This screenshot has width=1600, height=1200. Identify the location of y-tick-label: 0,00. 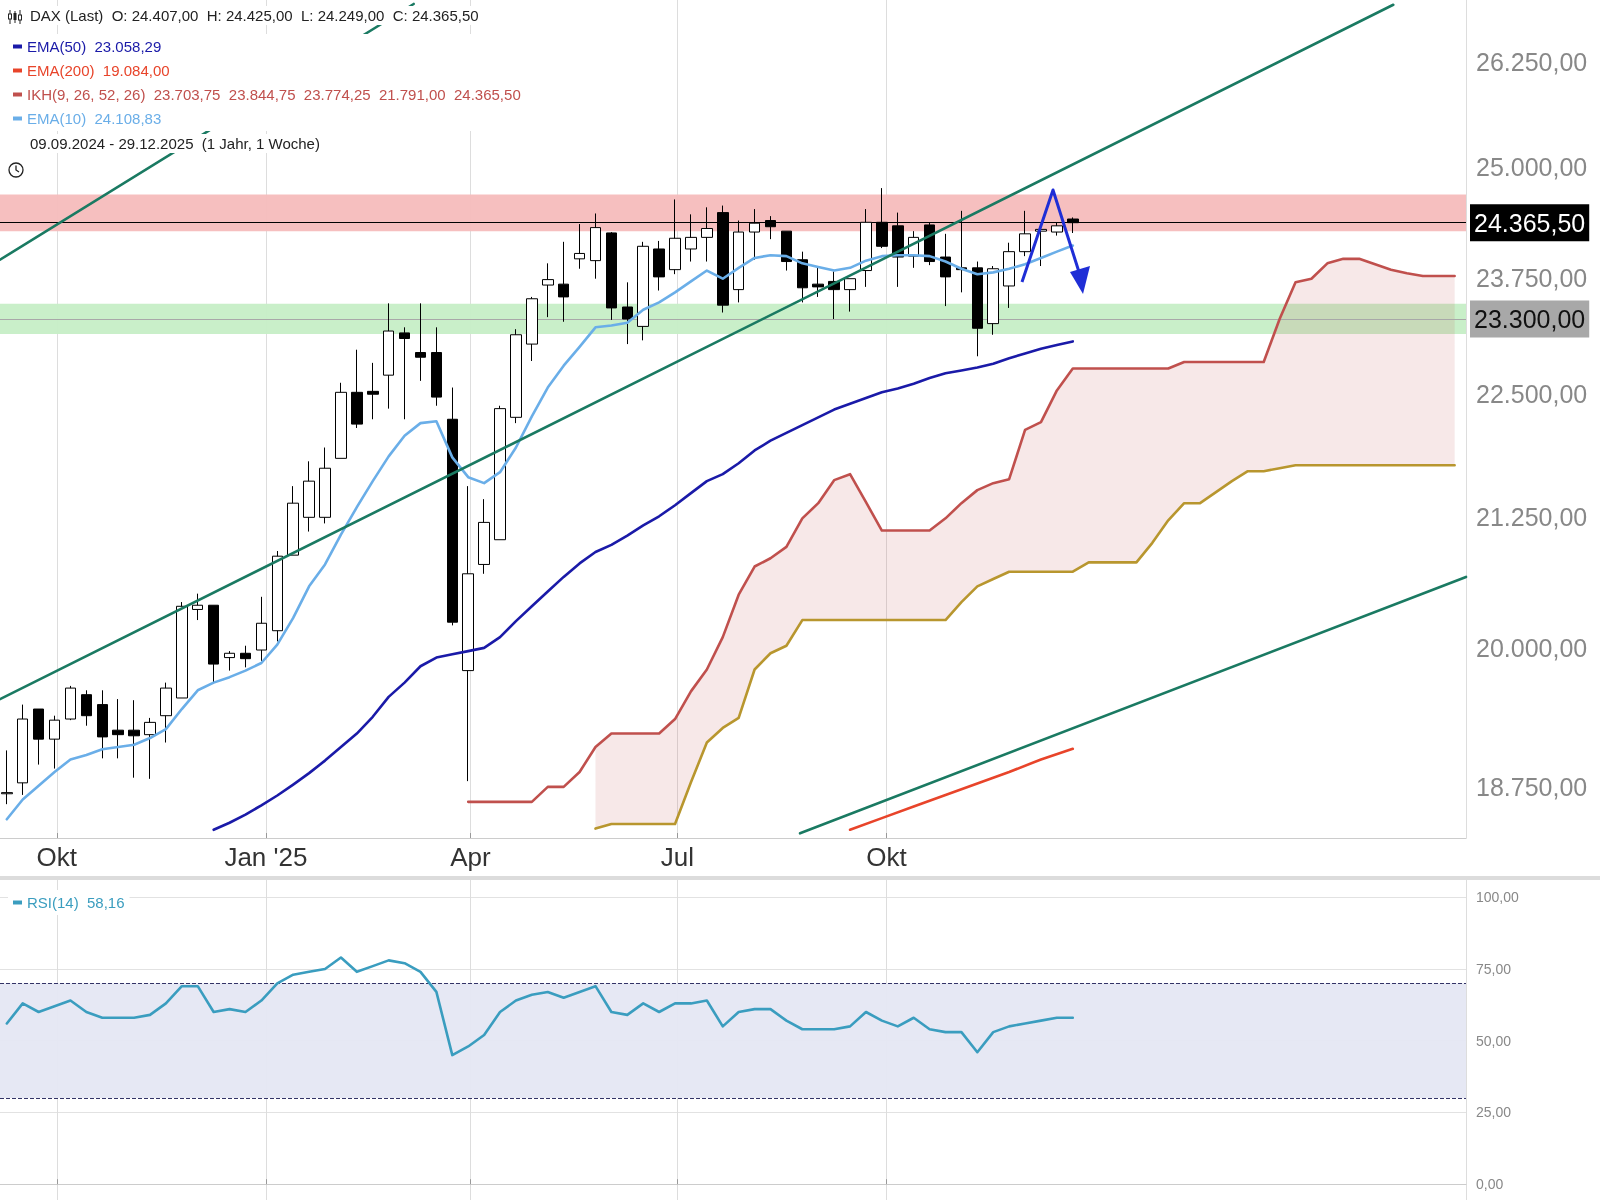
(1490, 1184).